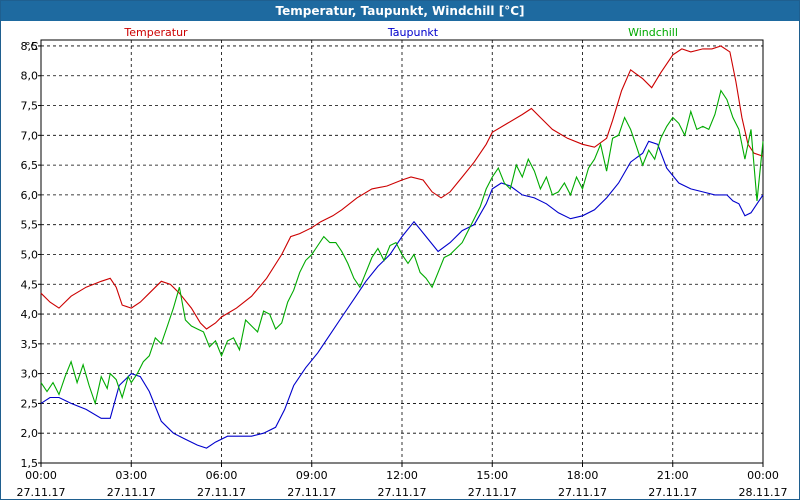  I want to click on x-tick-time: 12:00, so click(402, 475).